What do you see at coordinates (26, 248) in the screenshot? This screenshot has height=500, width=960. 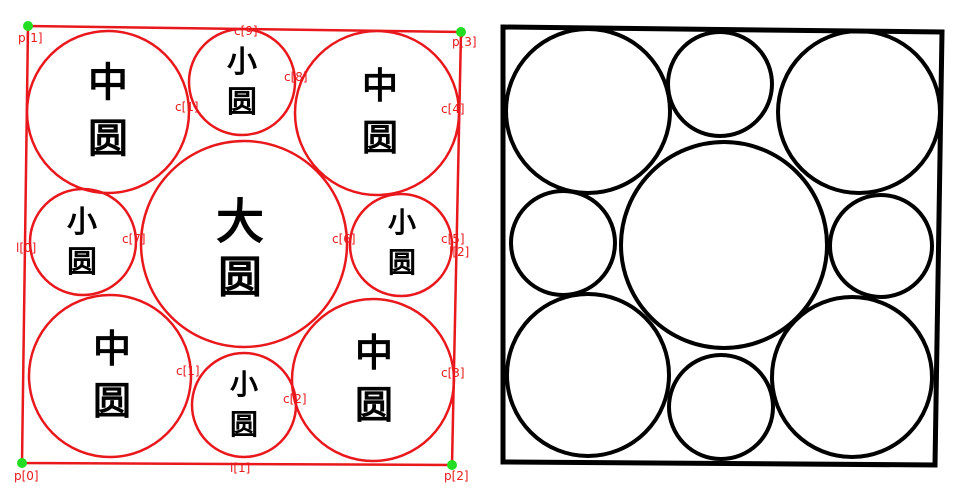 I see `edge-label-l0: l[0]` at bounding box center [26, 248].